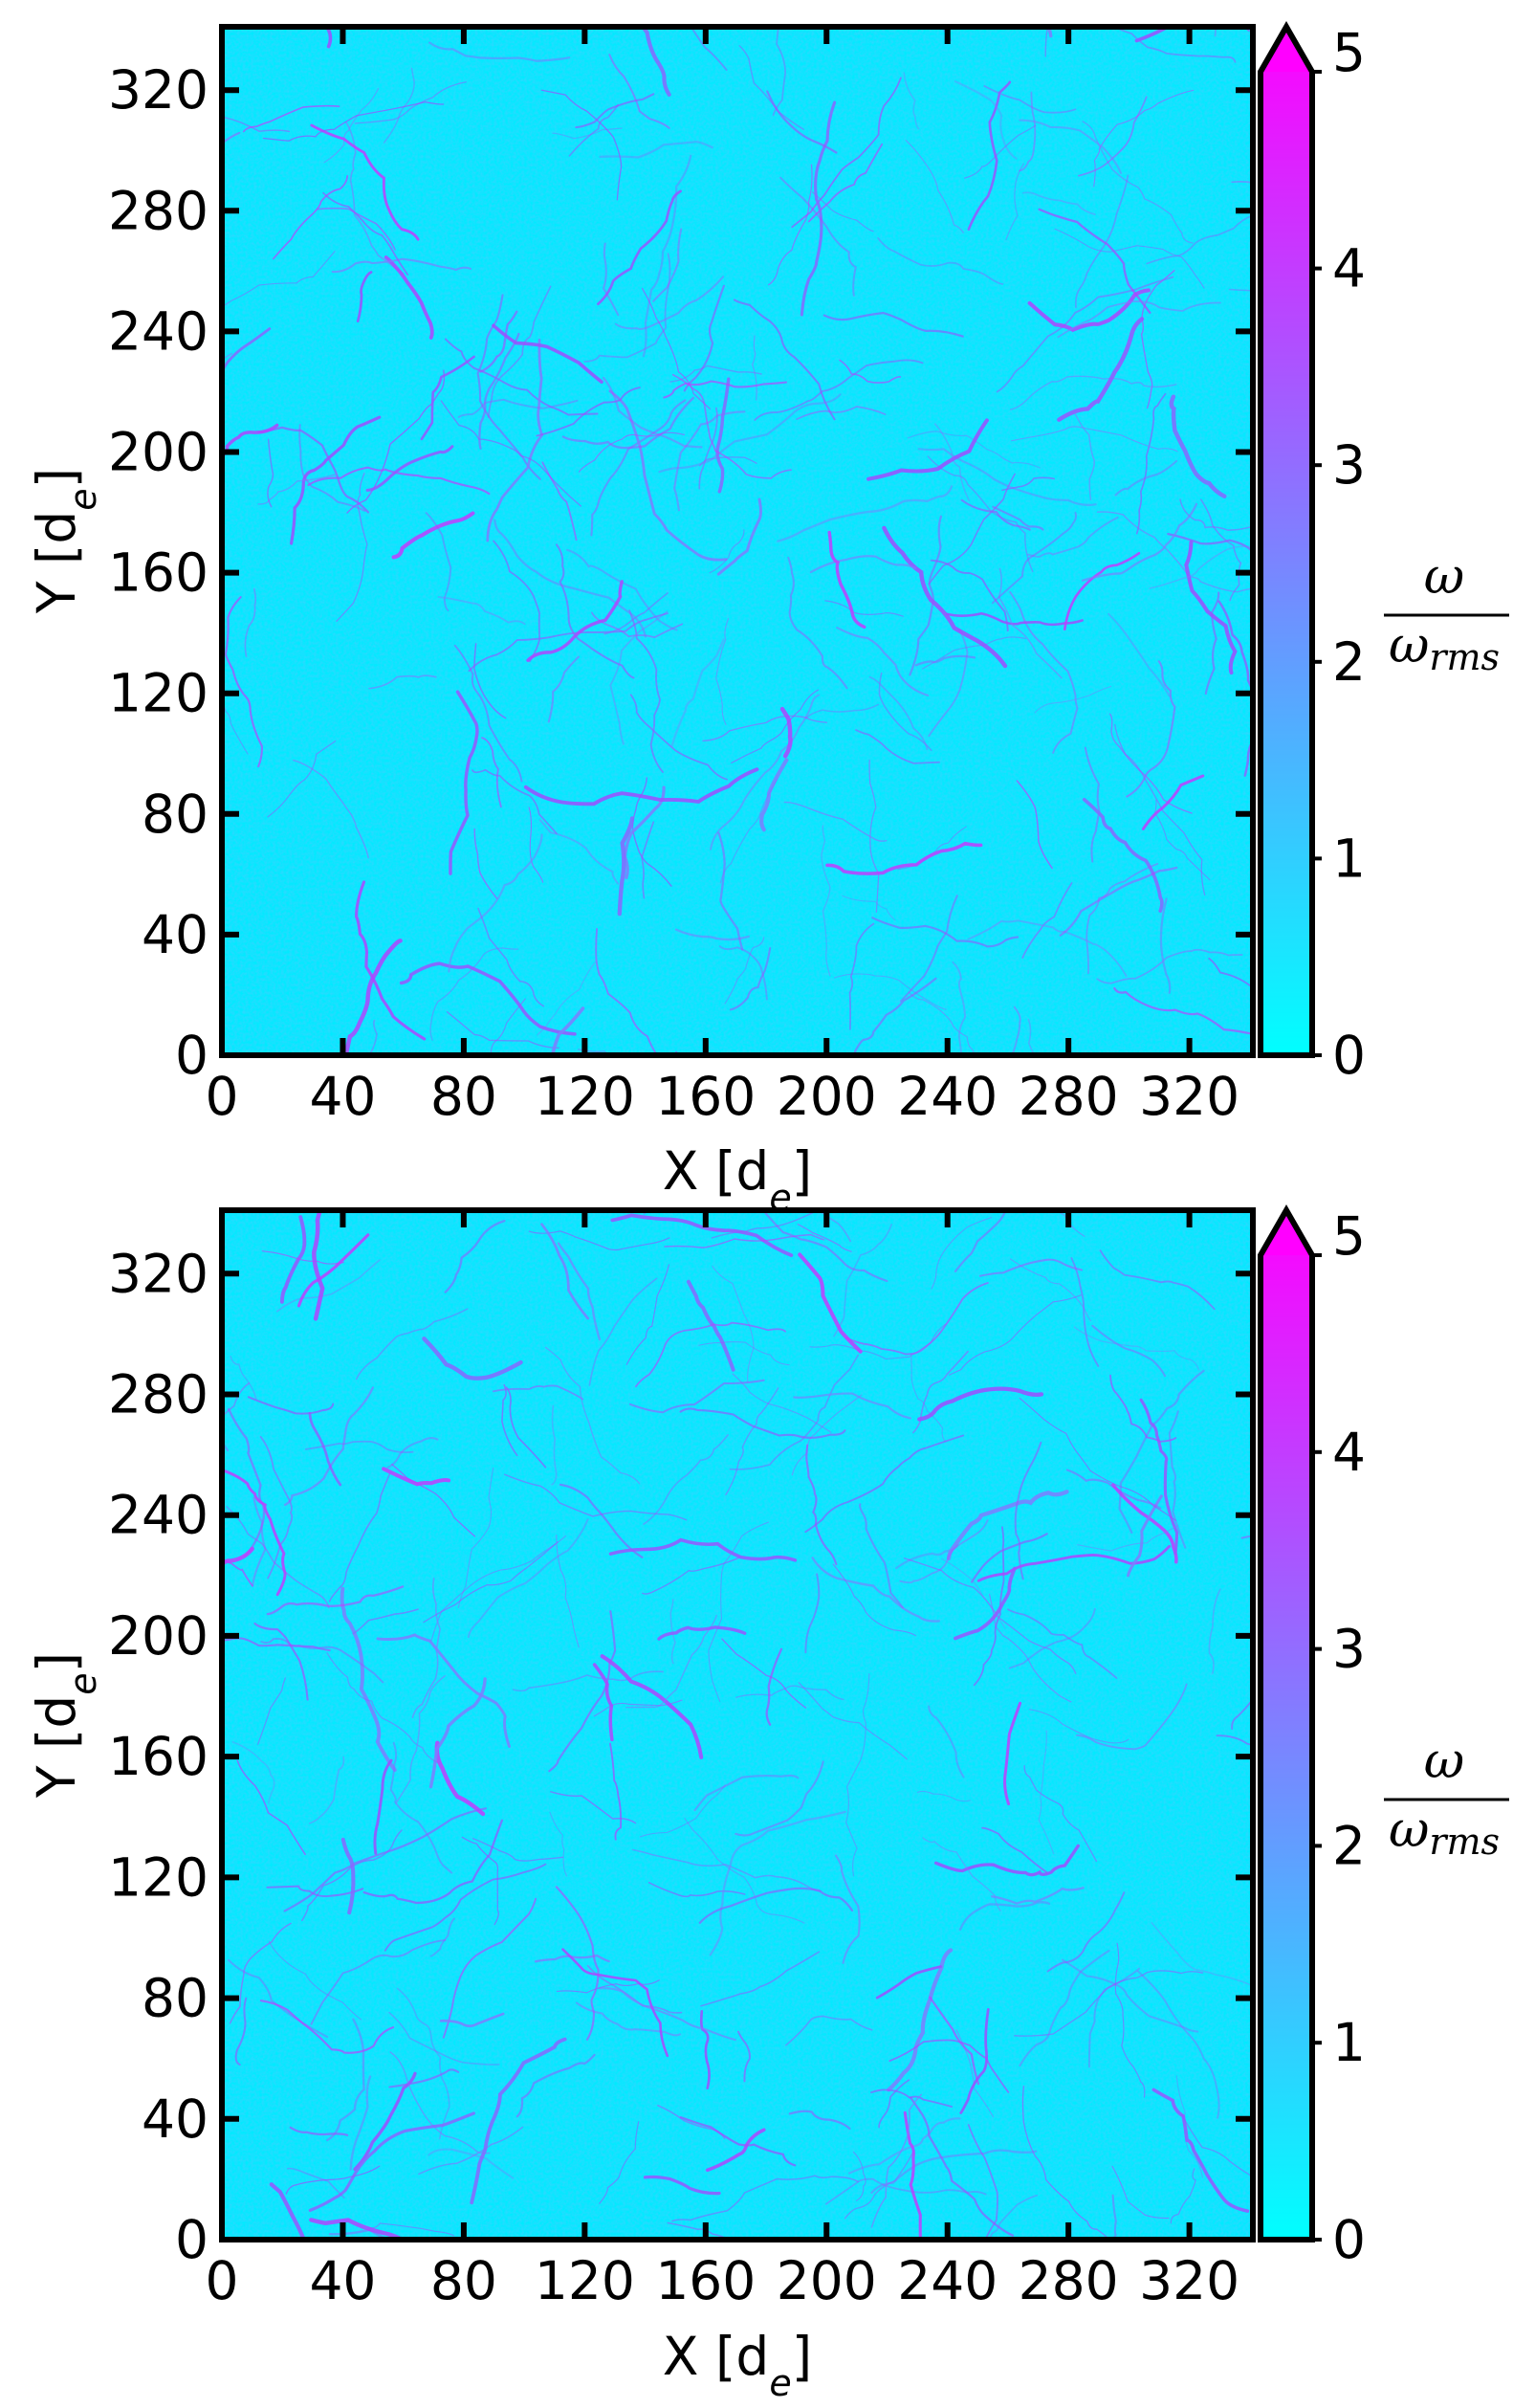  Describe the element at coordinates (705, 1096) in the screenshot. I see `x-tick-label: 160` at that location.